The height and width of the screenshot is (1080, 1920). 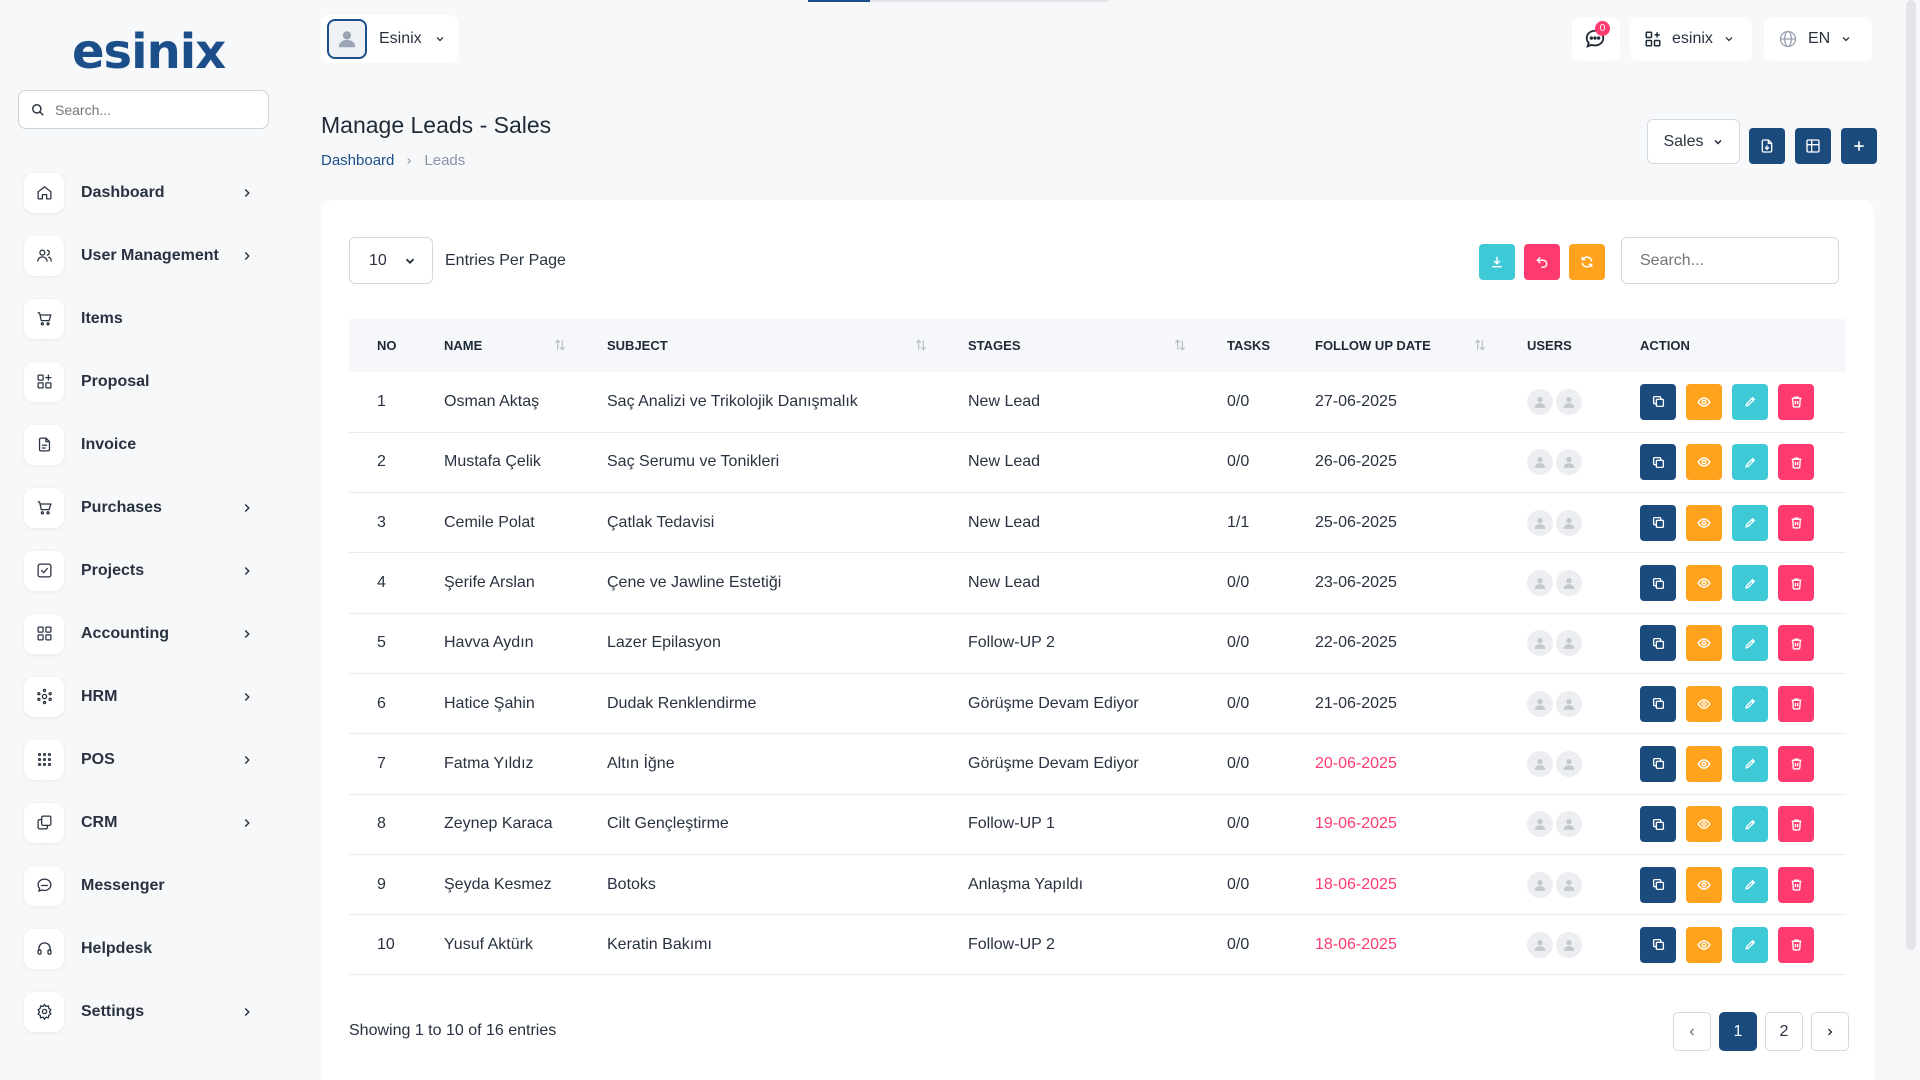 What do you see at coordinates (759, 345) in the screenshot?
I see `column-header-sortable: SUBJECT` at bounding box center [759, 345].